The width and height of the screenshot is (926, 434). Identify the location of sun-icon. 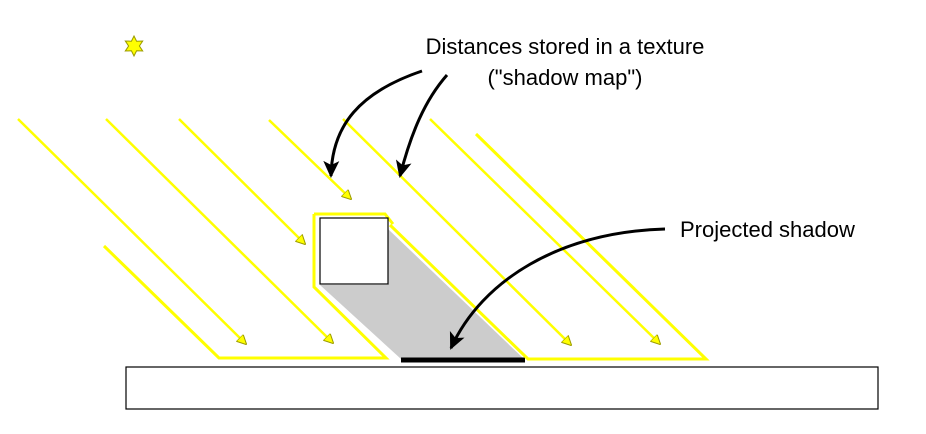
(134, 46).